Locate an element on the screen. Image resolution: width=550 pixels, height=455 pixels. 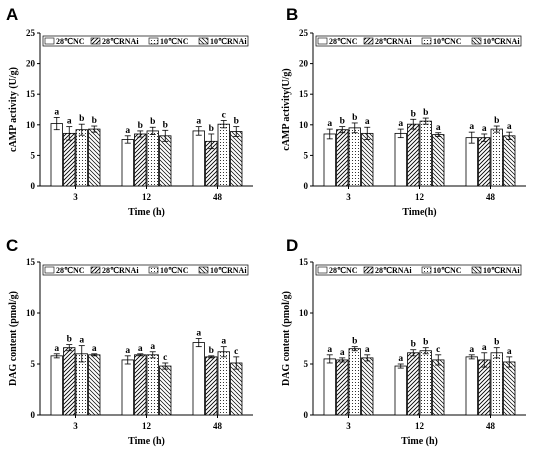
bar-b-48-s1 is located at coordinates (471, 162).